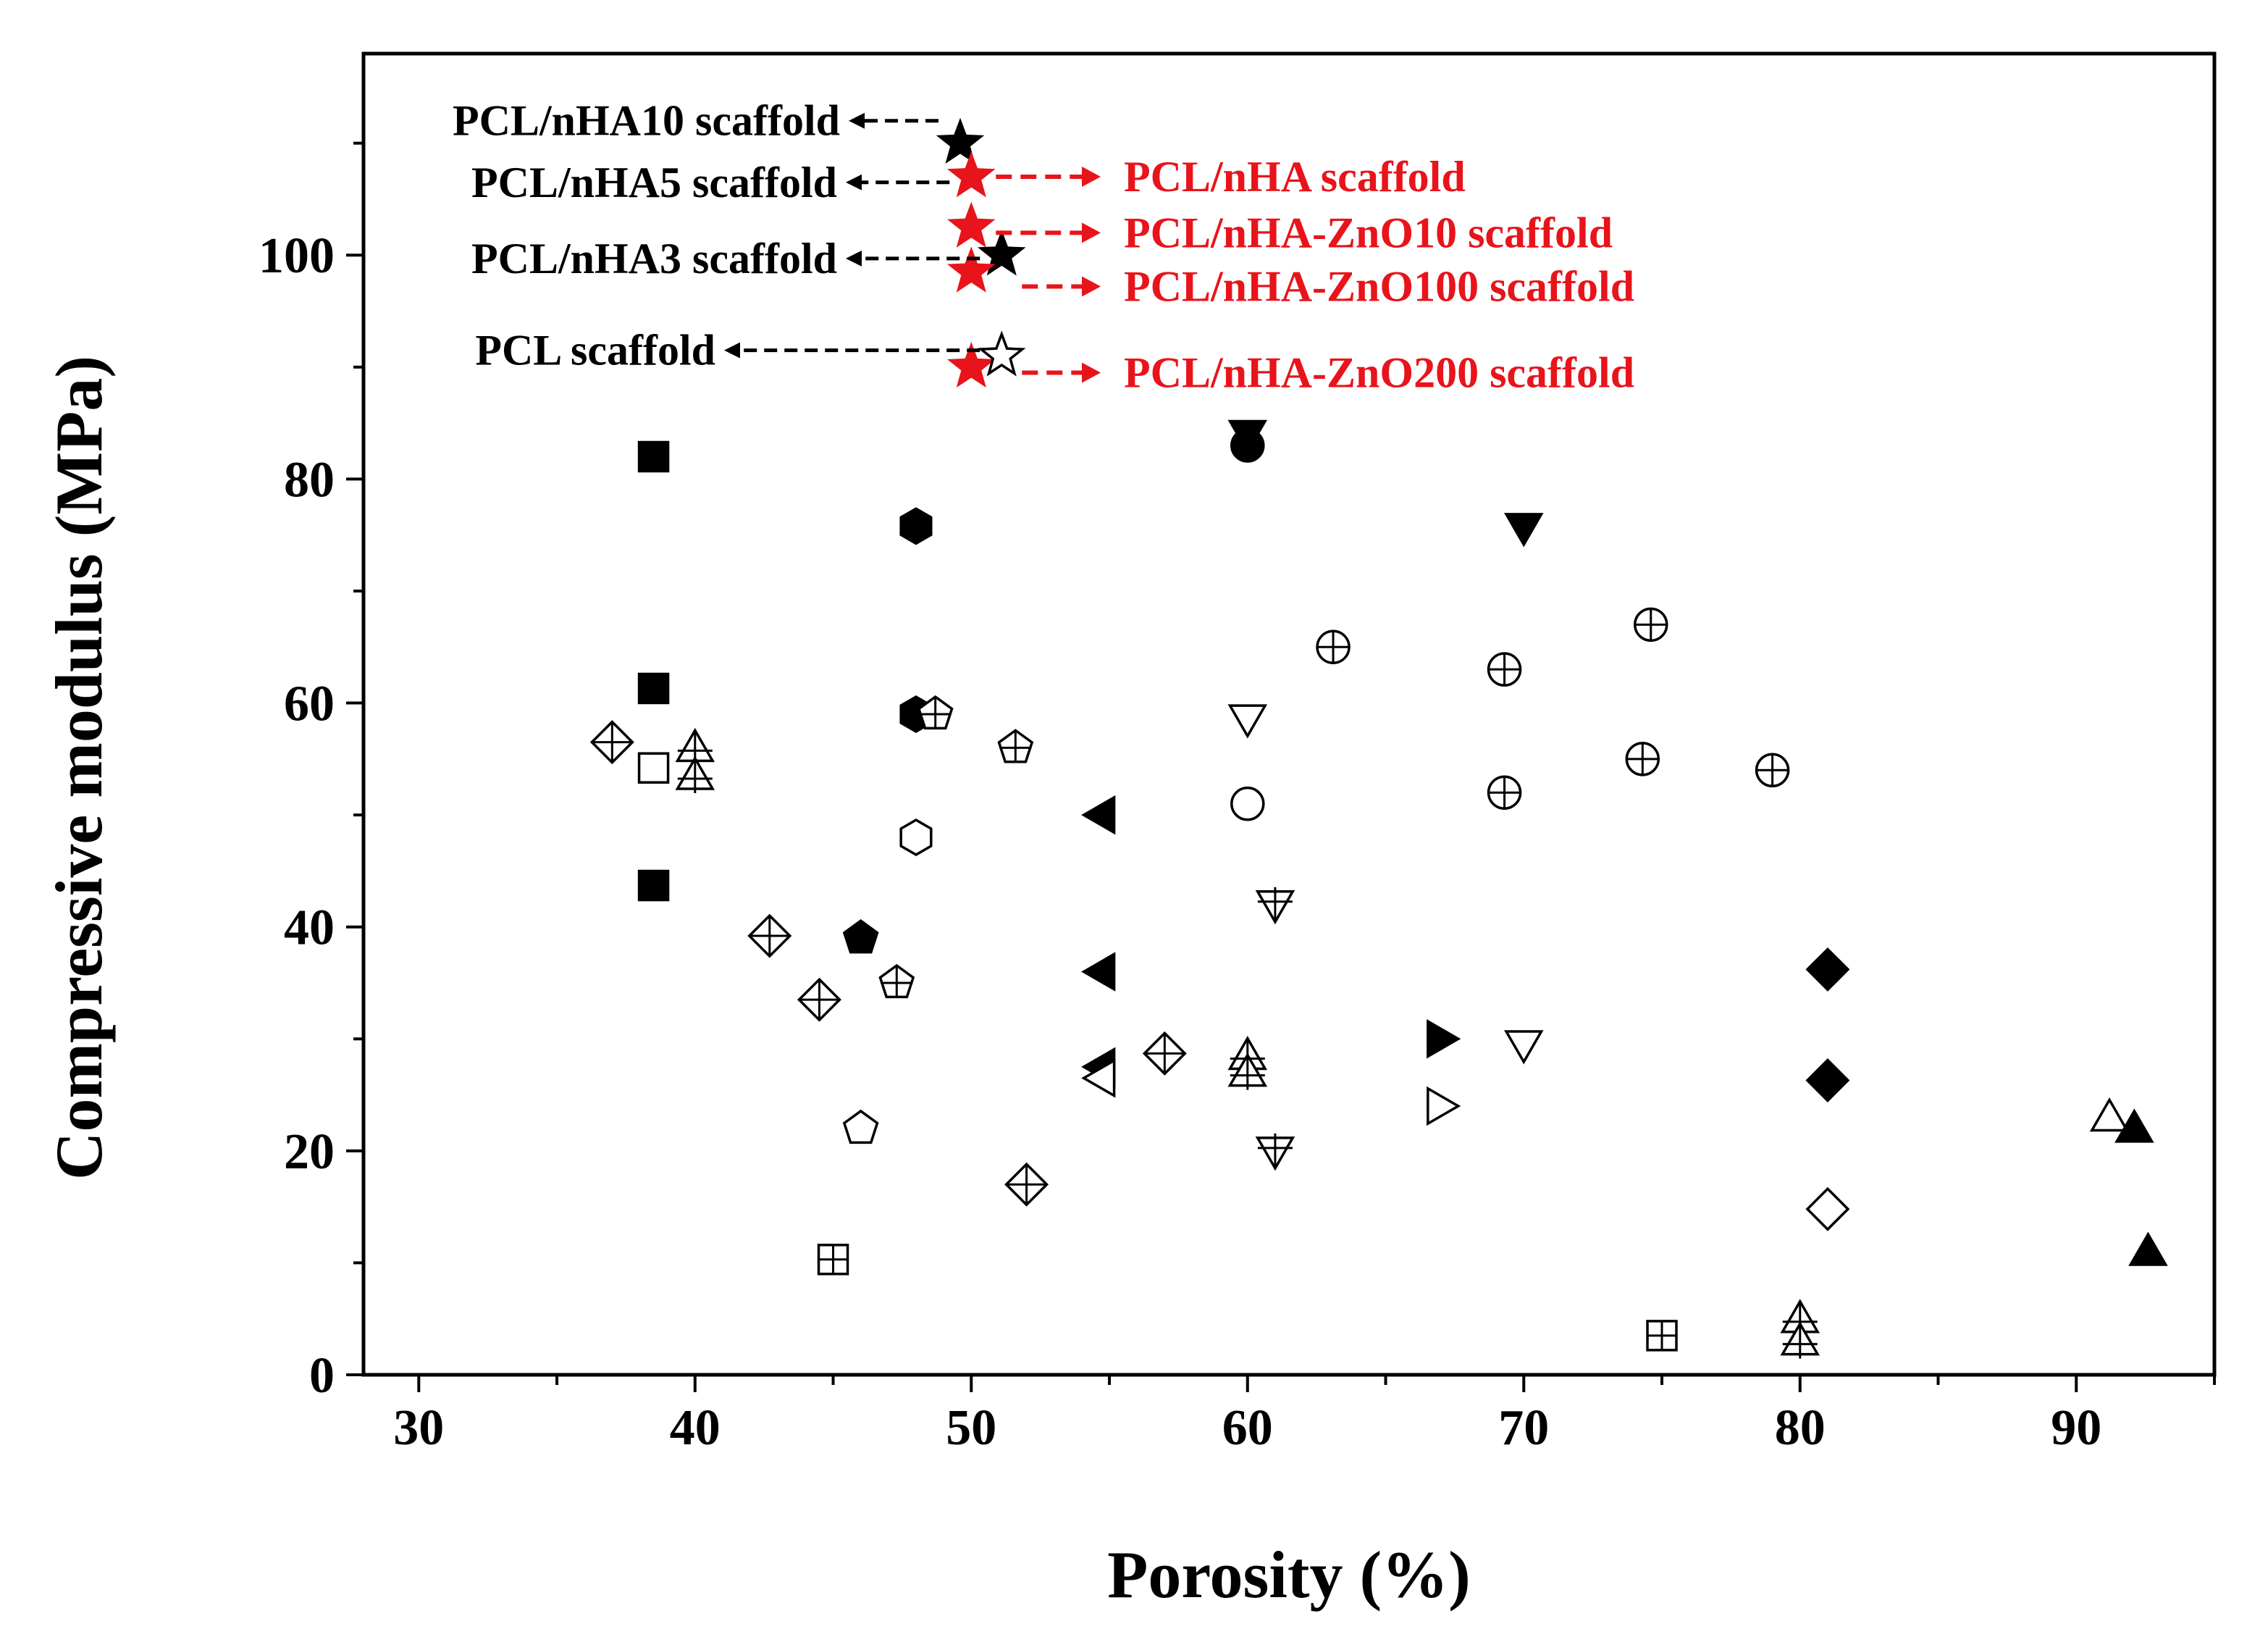 This screenshot has width=2268, height=1637. What do you see at coordinates (860, 936) in the screenshot?
I see `data-point-filled-pentagon` at bounding box center [860, 936].